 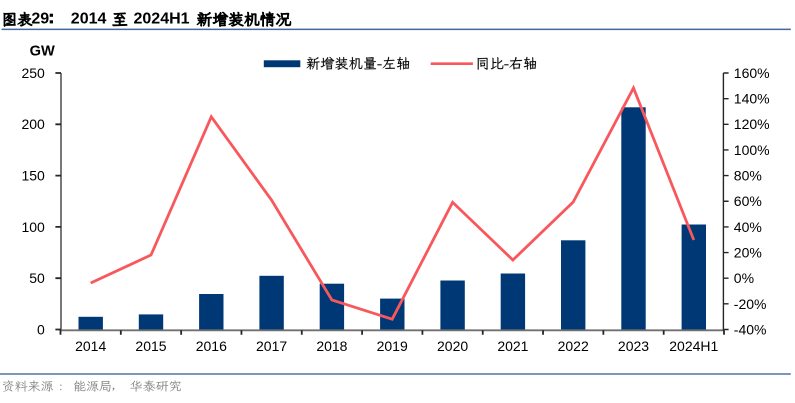 I want to click on svg-text: 2018, so click(x=331, y=346).